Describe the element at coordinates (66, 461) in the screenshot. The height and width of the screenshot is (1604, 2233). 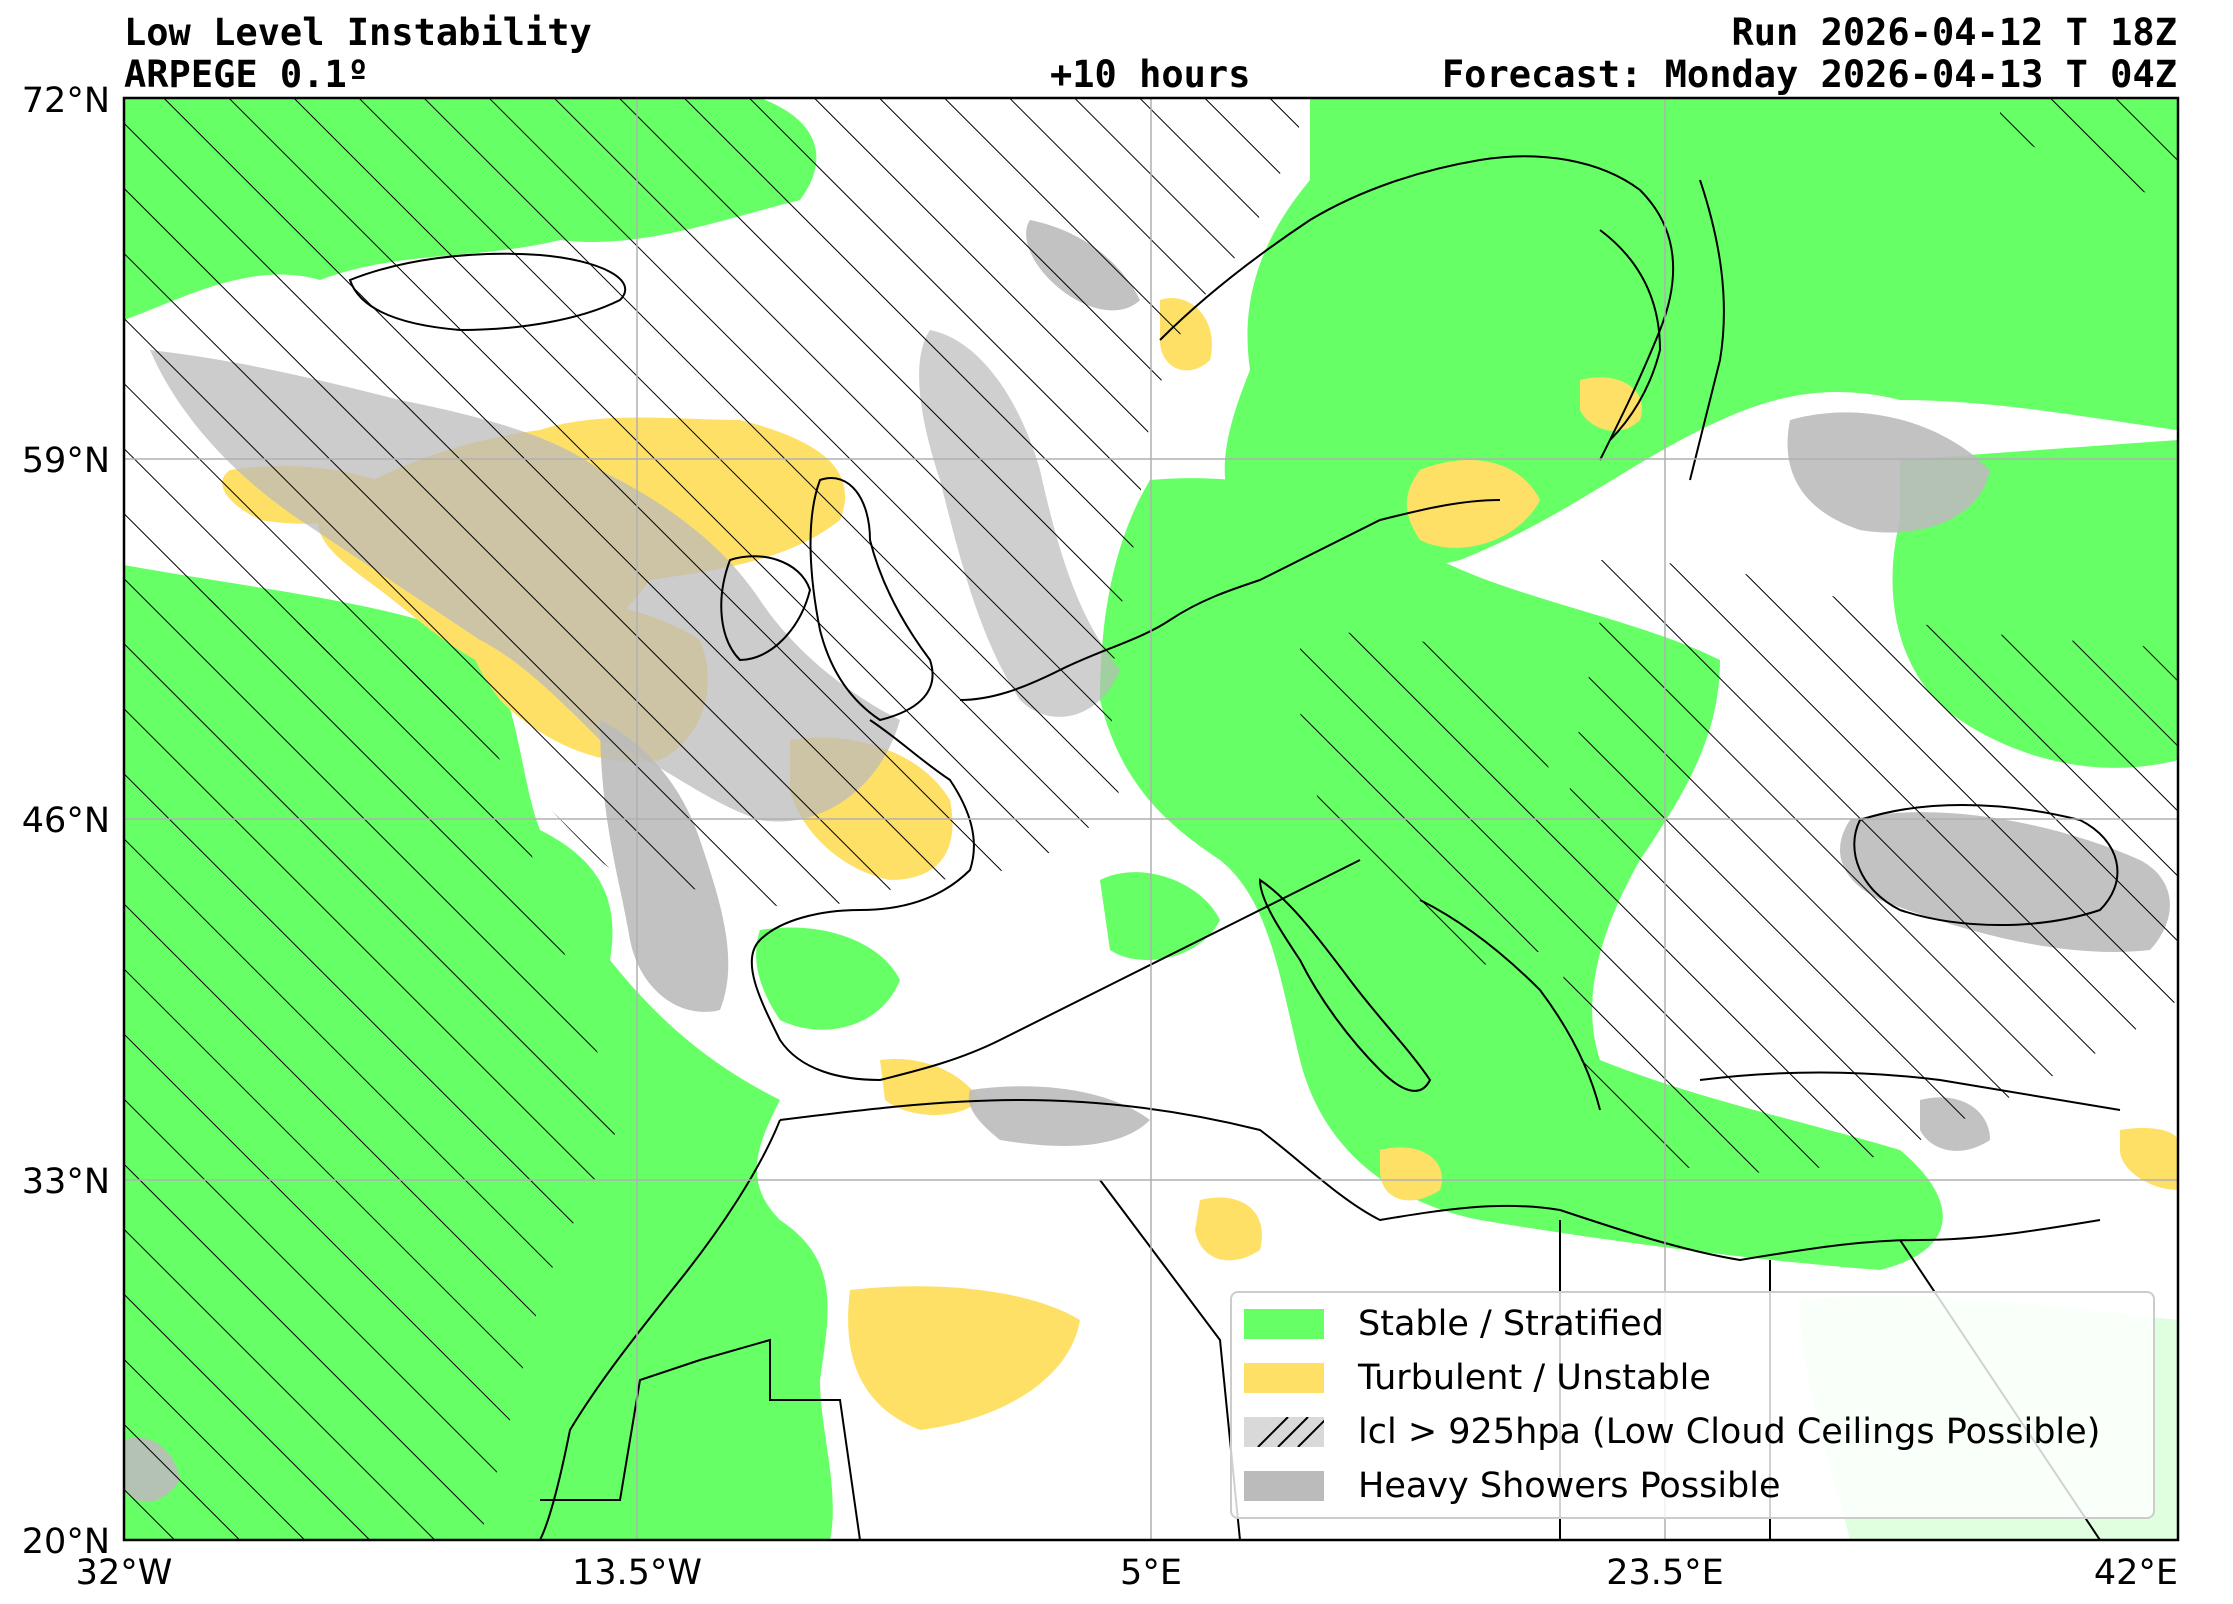
I see `lat-tick-label: 59°N` at that location.